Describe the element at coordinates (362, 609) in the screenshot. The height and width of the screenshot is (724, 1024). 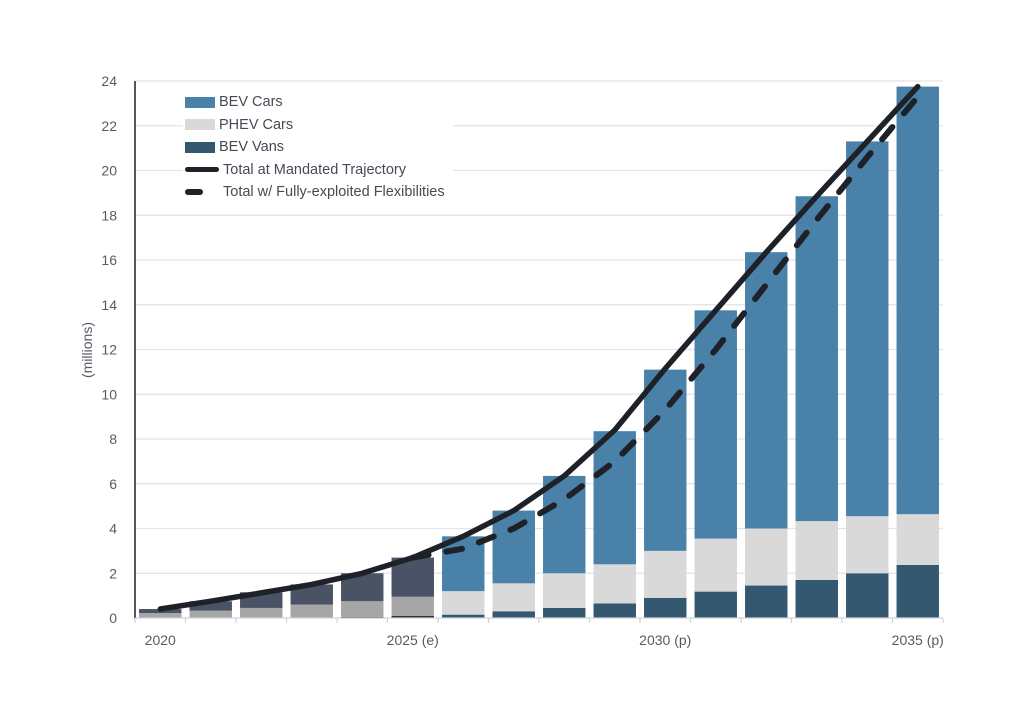
I see `bar-phev-cars-2024` at that location.